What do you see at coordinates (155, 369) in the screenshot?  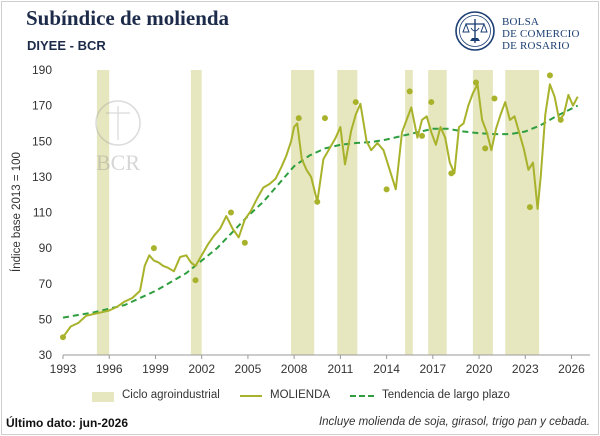 I see `x-tick-1999: 1999` at bounding box center [155, 369].